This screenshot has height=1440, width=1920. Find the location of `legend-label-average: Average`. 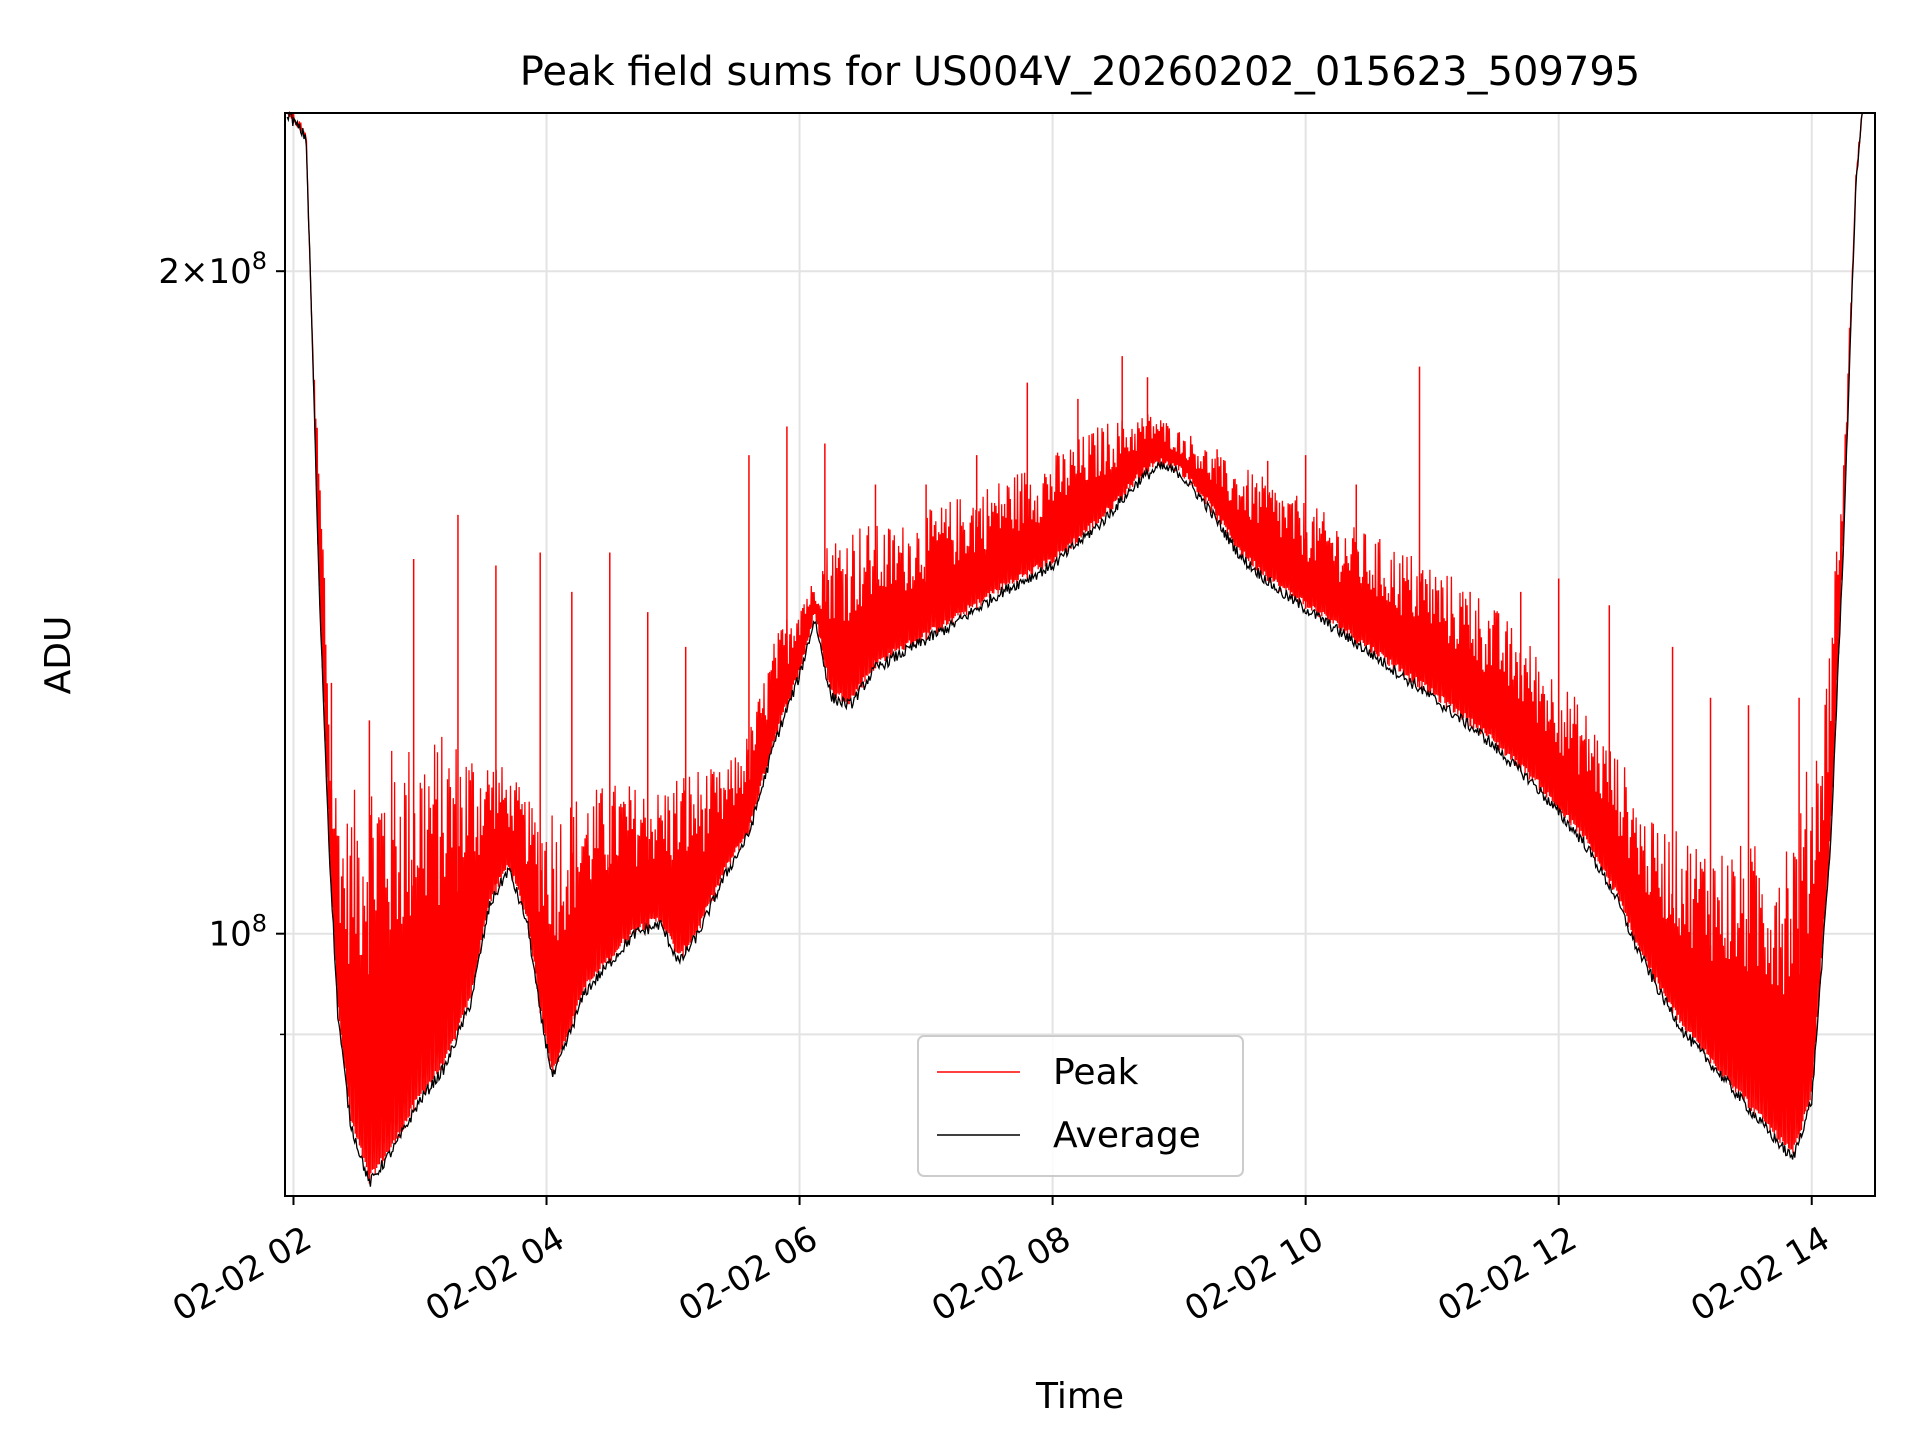

legend-label-average: Average is located at coordinates (1127, 1135).